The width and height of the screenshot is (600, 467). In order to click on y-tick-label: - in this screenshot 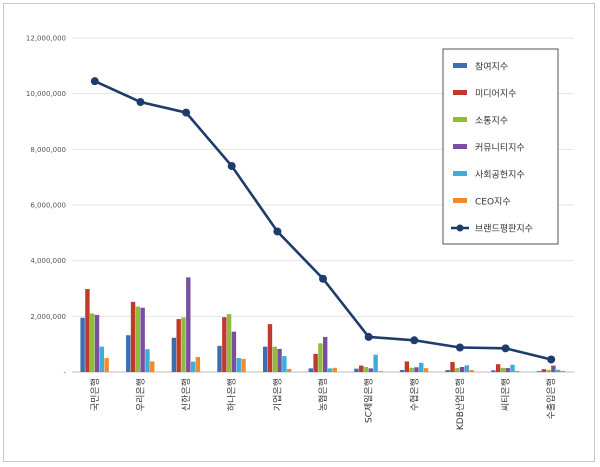, I will do `click(64, 373)`.